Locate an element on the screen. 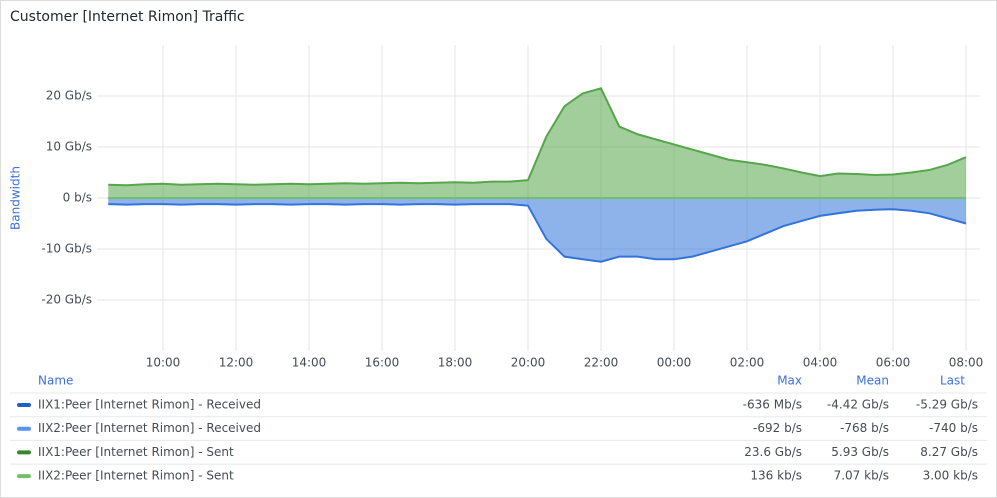 The image size is (997, 498). x-tick-label: 10:00 is located at coordinates (163, 363).